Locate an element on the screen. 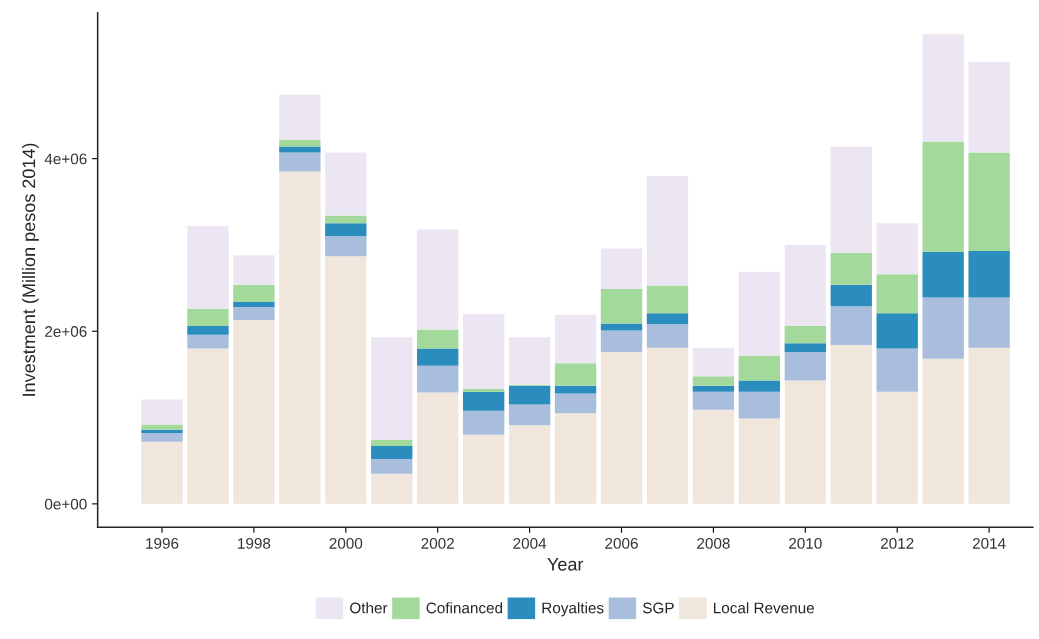  legend-label: Royalties is located at coordinates (573, 609).